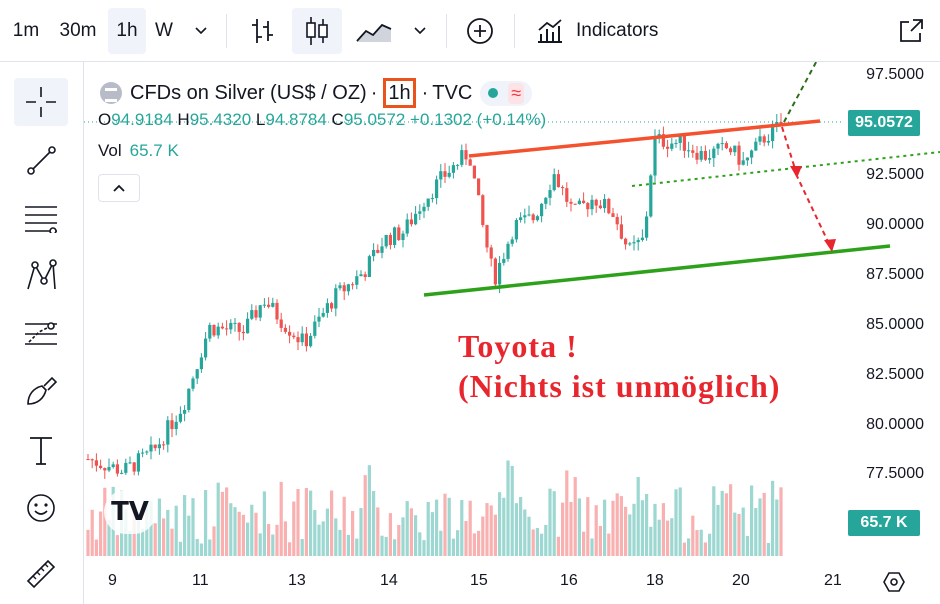  I want to click on trend-line-tool-button, so click(41, 160).